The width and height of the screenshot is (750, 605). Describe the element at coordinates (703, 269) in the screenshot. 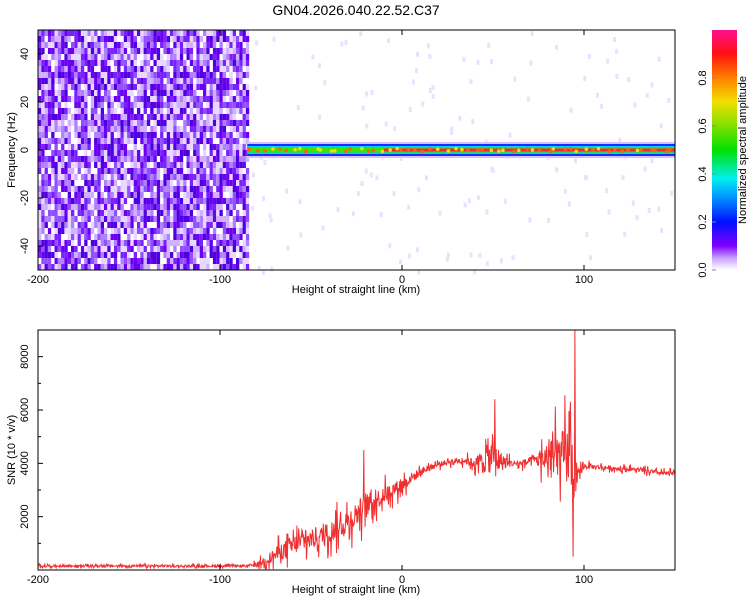

I see `colorbar-tick-label: 0.0` at that location.